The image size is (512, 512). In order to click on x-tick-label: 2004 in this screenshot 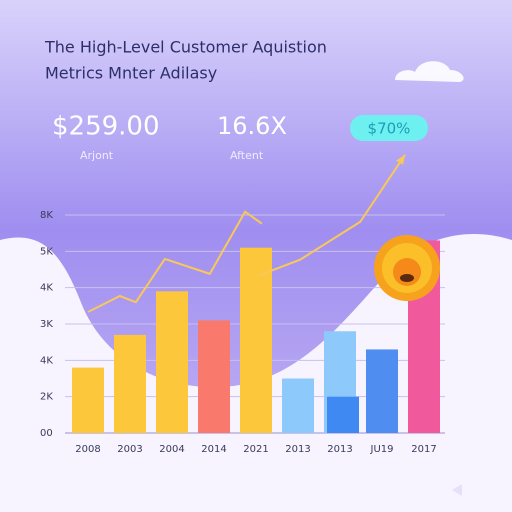, I will do `click(171, 449)`.